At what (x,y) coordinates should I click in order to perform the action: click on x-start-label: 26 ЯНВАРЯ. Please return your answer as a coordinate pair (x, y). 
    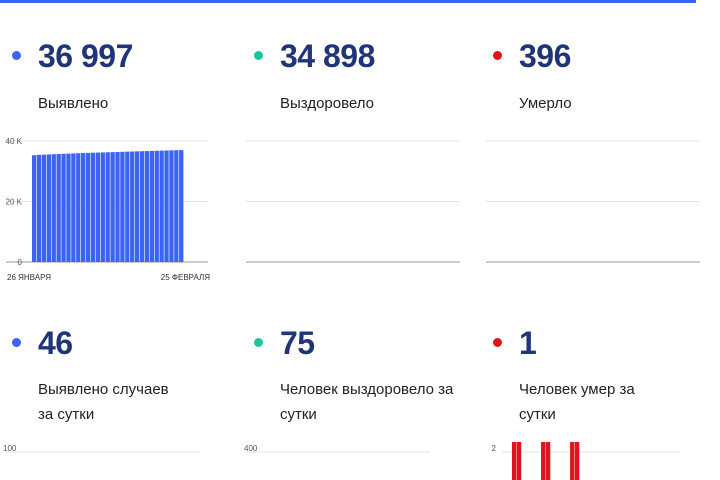
    Looking at the image, I should click on (29, 277).